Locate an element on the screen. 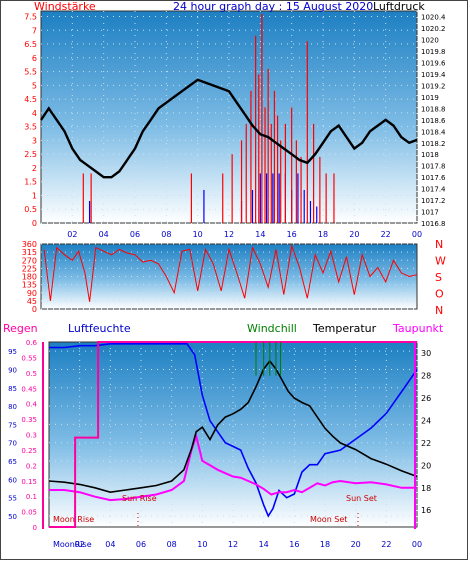 The image size is (470, 563). temperatur-tick: 16 is located at coordinates (426, 510).